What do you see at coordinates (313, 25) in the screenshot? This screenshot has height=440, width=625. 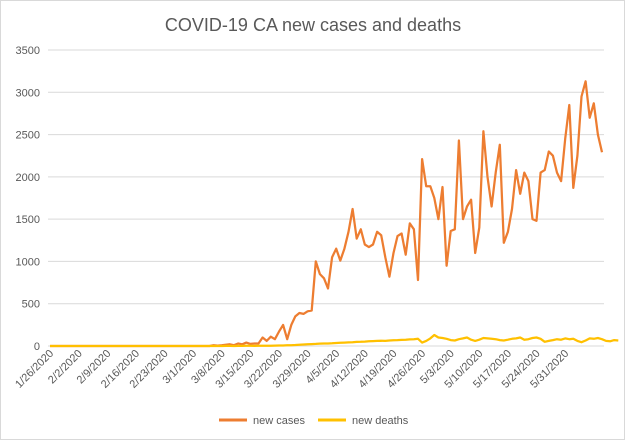 I see `chart-title: COVID-19 CA new cases and deaths` at bounding box center [313, 25].